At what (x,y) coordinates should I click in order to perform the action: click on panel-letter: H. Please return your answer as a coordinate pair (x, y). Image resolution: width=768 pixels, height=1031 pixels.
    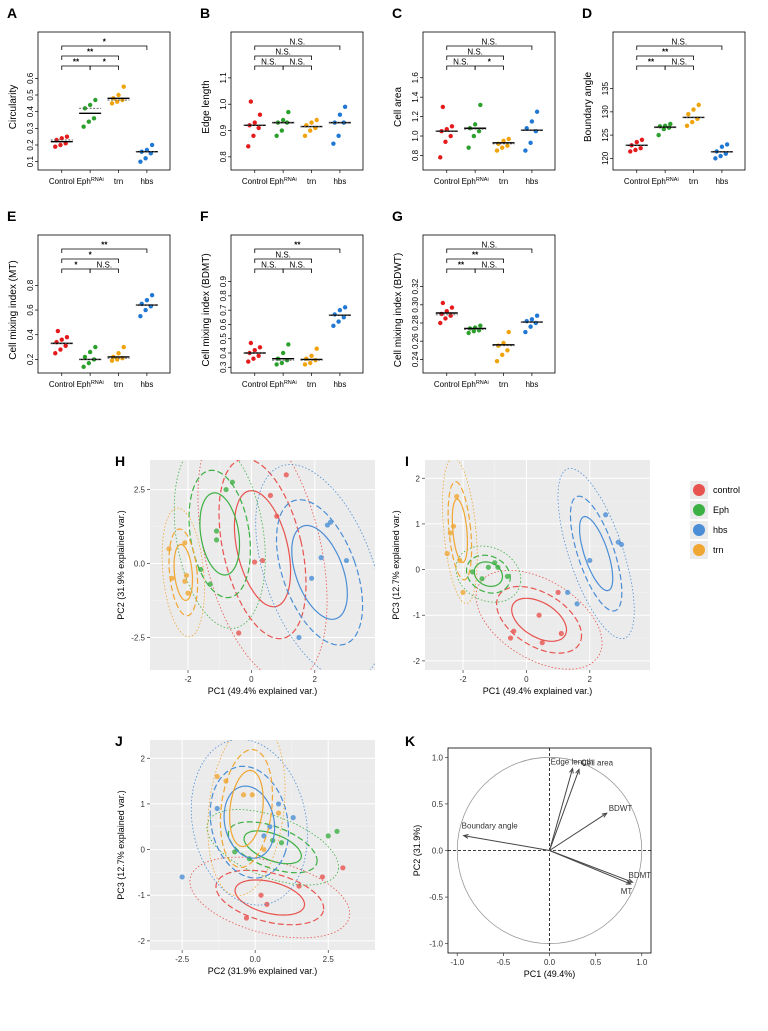
    Looking at the image, I should click on (120, 461).